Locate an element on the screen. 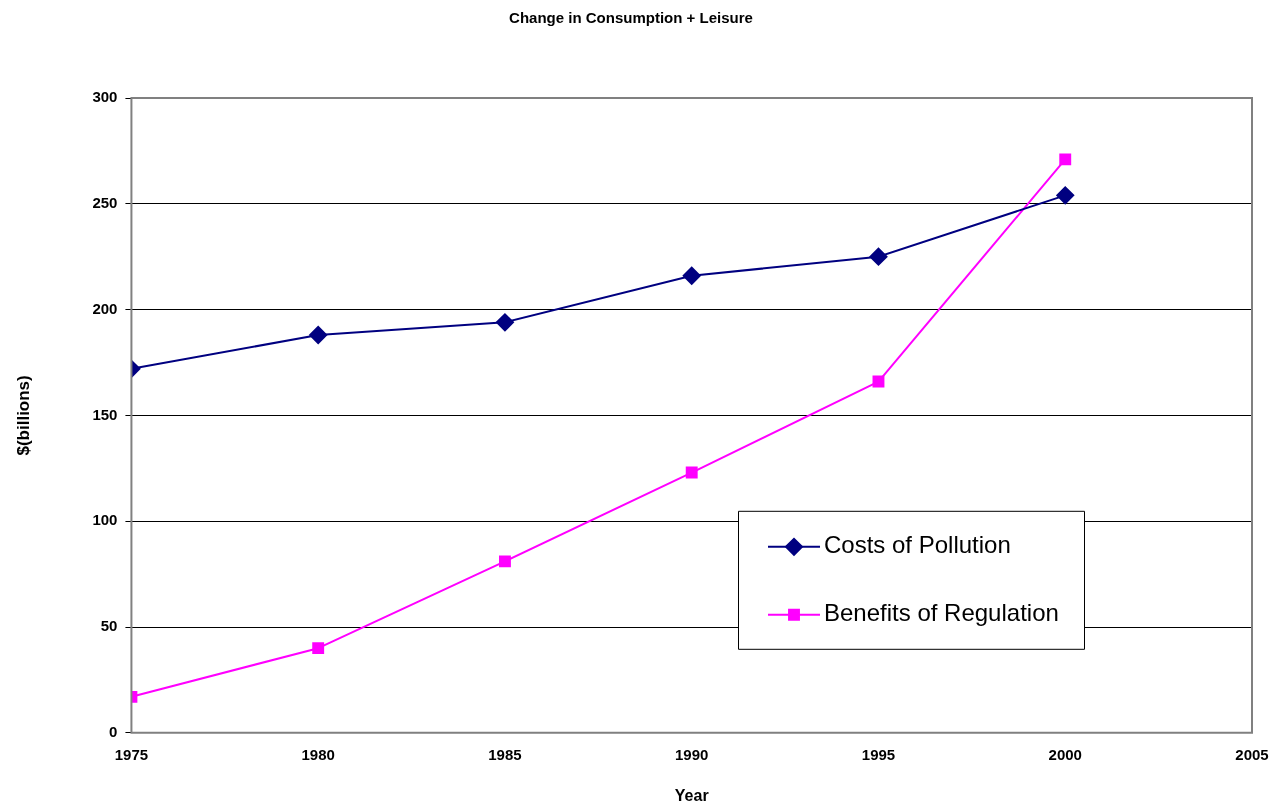  legend-label: Costs of Pollution is located at coordinates (917, 545).